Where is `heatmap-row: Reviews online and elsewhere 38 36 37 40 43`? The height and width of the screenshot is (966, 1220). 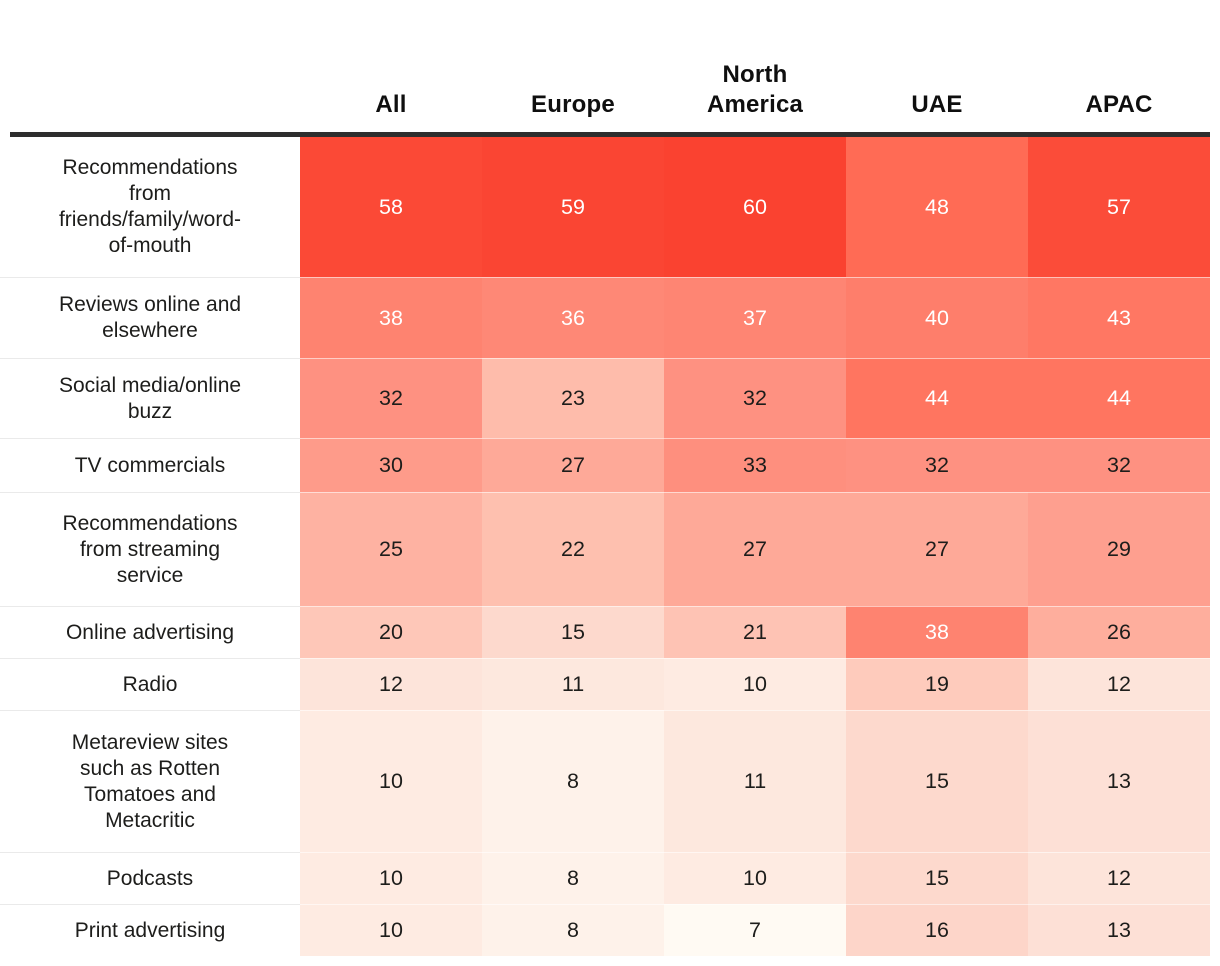
heatmap-row: Reviews online and elsewhere 38 36 37 40 43 is located at coordinates (605, 317).